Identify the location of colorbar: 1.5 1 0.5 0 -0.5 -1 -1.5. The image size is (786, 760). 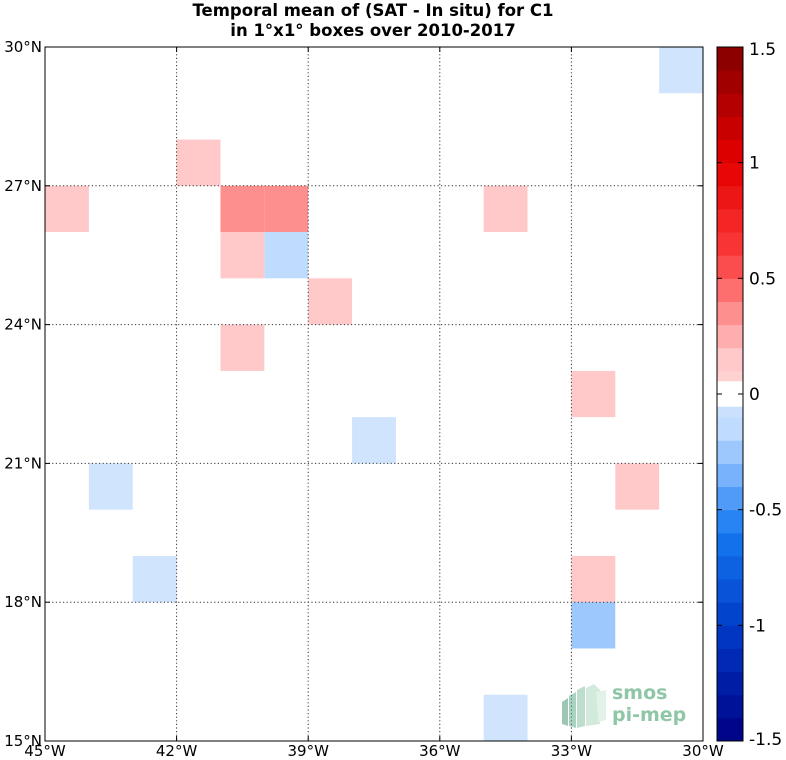
(749, 395).